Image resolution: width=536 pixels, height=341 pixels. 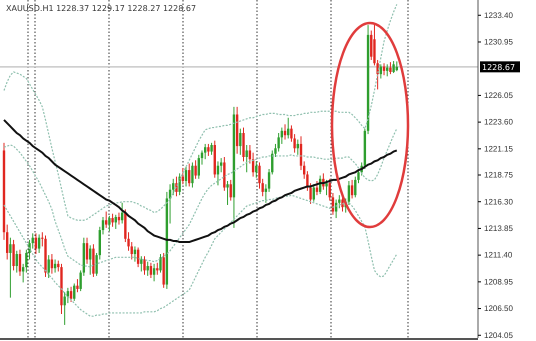 What do you see at coordinates (499, 149) in the screenshot?
I see `y-tick-label: 1221.15` at bounding box center [499, 149].